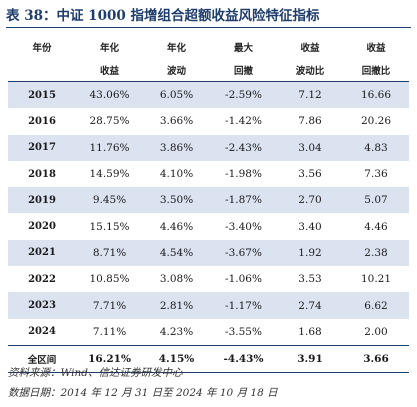  What do you see at coordinates (243, 331) in the screenshot?
I see `max-dd-cell: -3.55%` at bounding box center [243, 331].